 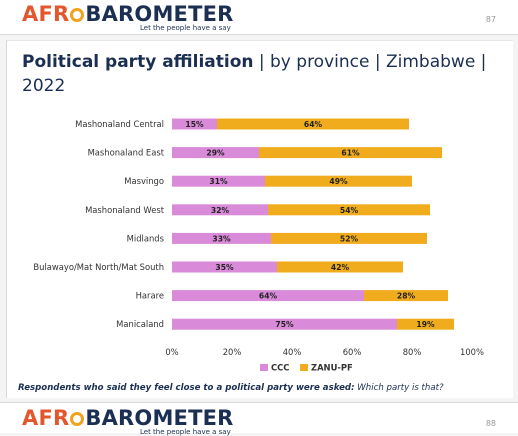 I want to click on data-label: 15%, so click(x=194, y=124).